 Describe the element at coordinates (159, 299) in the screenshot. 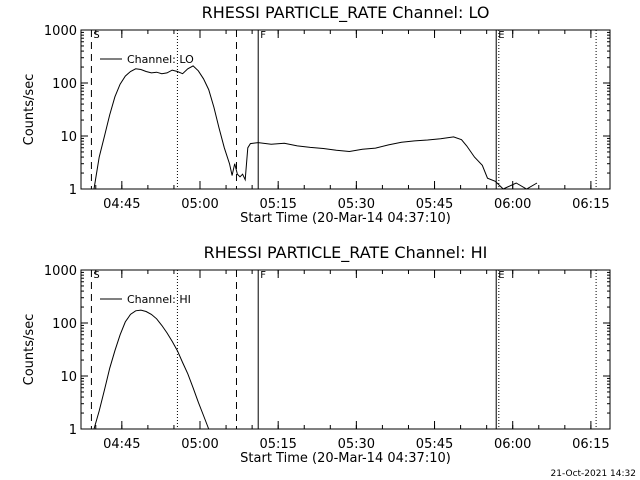

I see `legend-label: Channel: HI` at that location.